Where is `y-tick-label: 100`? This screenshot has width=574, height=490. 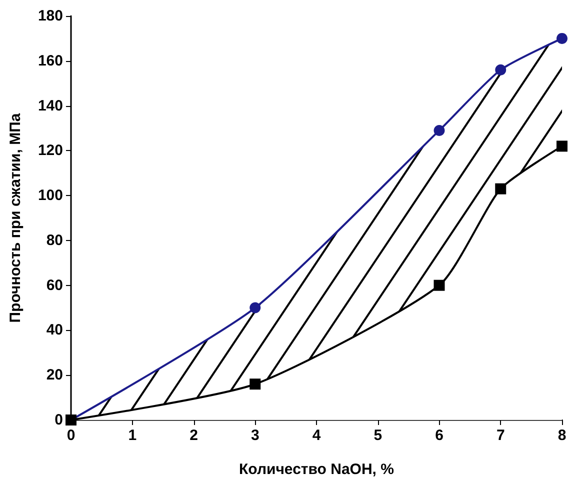 y-tick-label: 100 is located at coordinates (50, 195).